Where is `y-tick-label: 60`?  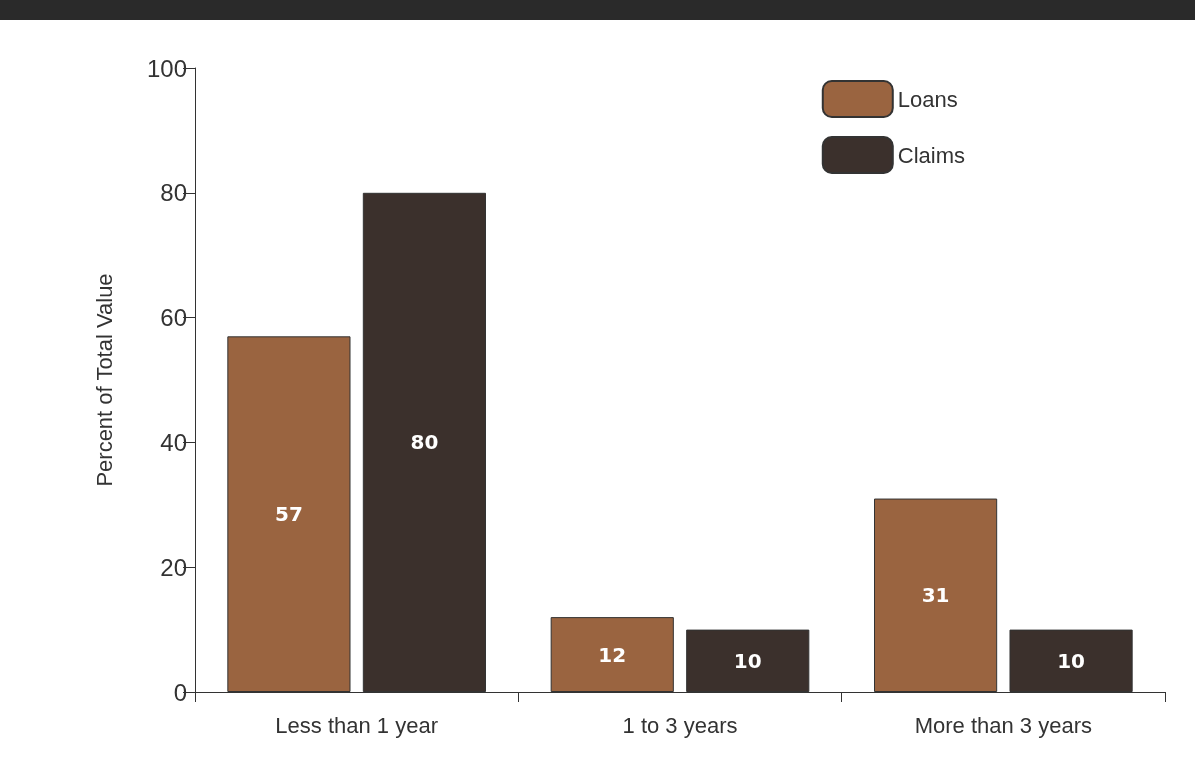
y-tick-label: 60 is located at coordinates (173, 318).